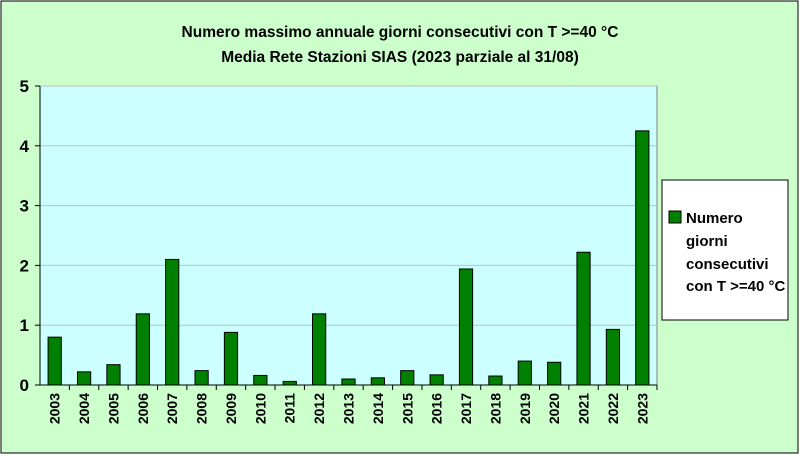 The height and width of the screenshot is (460, 800). Describe the element at coordinates (407, 408) in the screenshot. I see `x-tick-label-2015: 2015` at that location.